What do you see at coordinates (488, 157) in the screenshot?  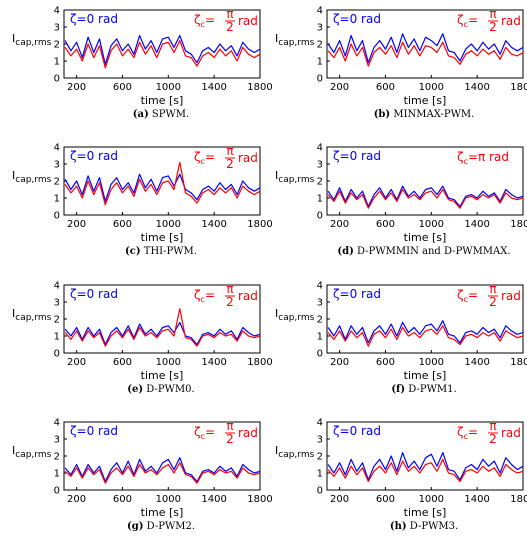 I see `annotation-right-text: =π rad` at bounding box center [488, 157].